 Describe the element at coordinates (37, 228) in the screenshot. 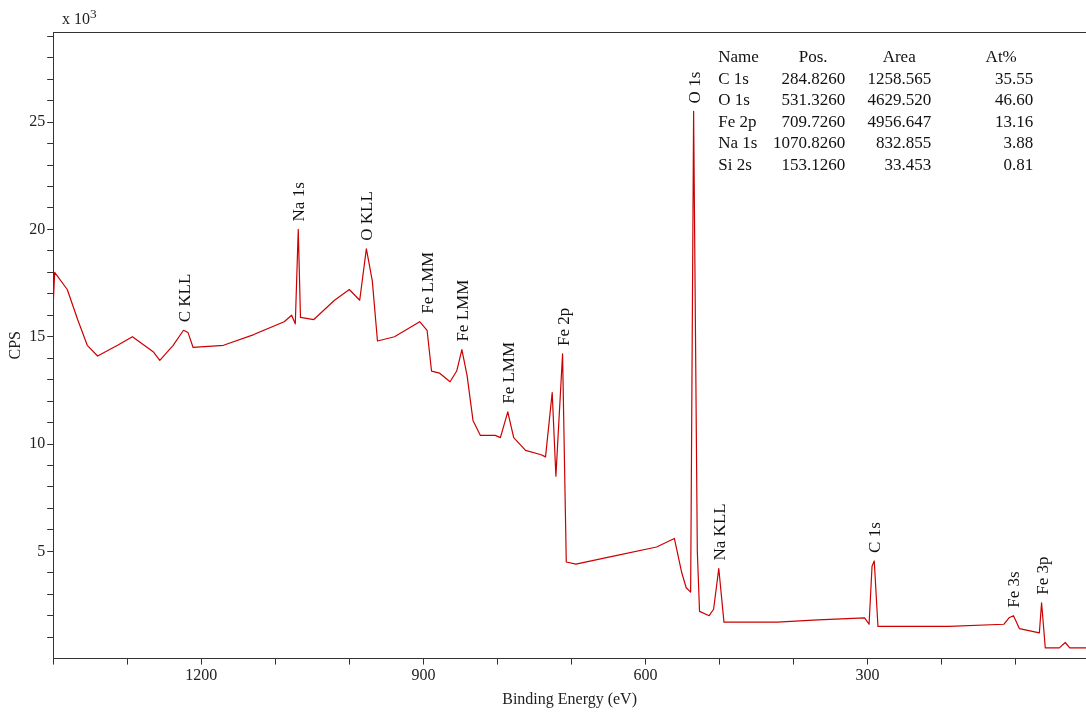

I see `y-tick-label: 20` at that location.